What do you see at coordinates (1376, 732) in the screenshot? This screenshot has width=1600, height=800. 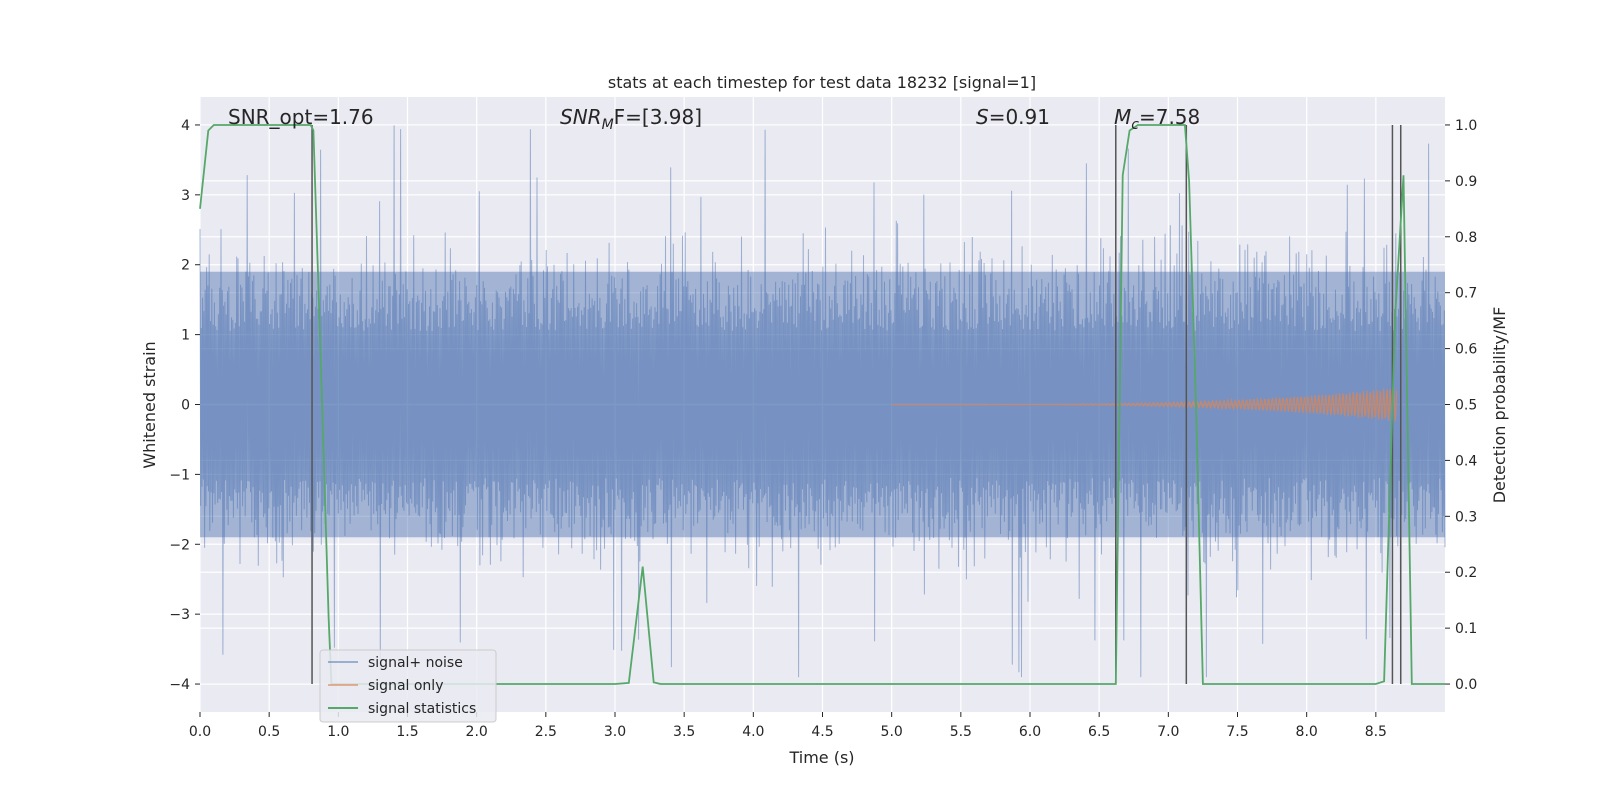 I see `x-tick-label: 8.5` at bounding box center [1376, 732].